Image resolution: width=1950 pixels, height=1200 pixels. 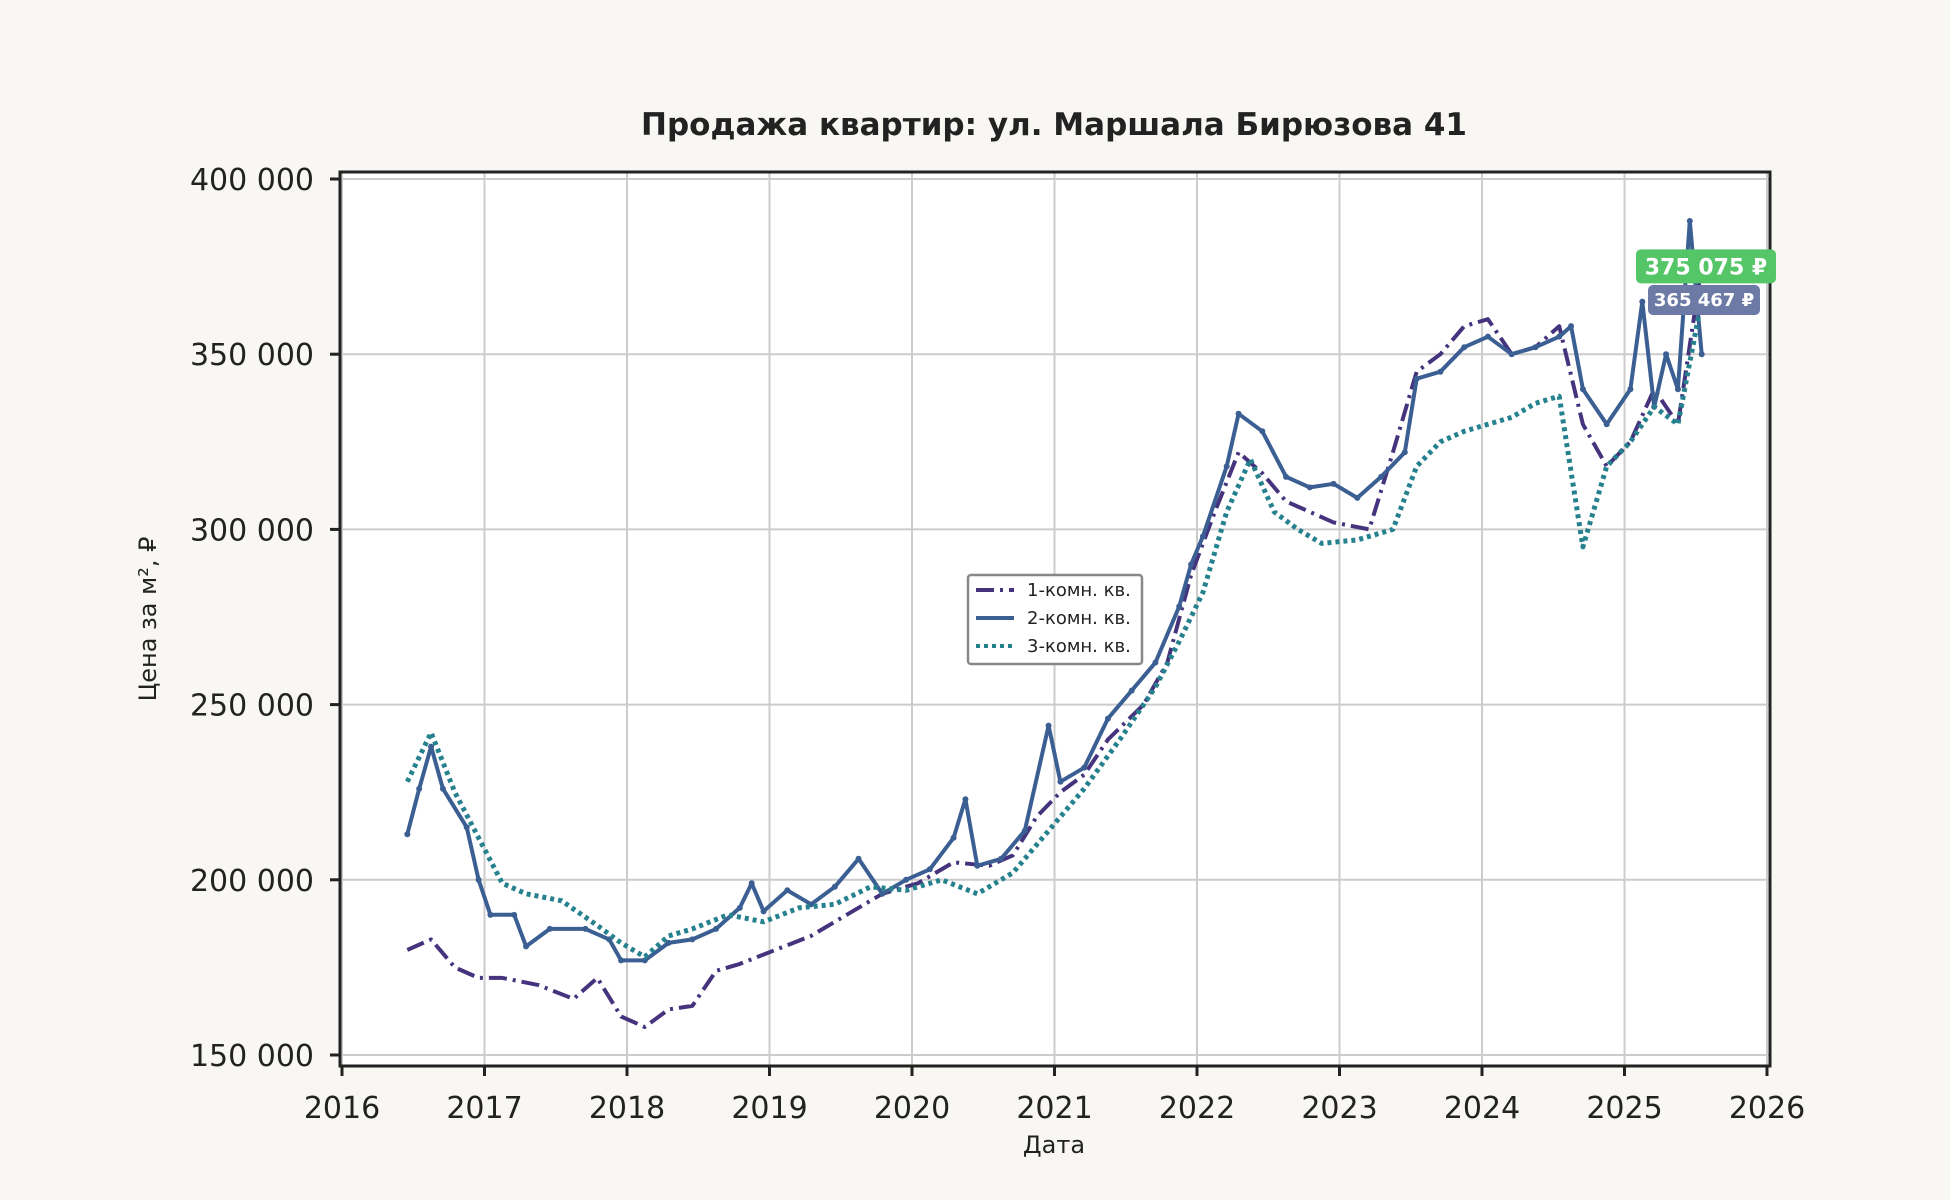 What do you see at coordinates (1054, 125) in the screenshot?
I see `chart-title: Продажа квартир: ул. Маршала Бирюзова 41` at bounding box center [1054, 125].